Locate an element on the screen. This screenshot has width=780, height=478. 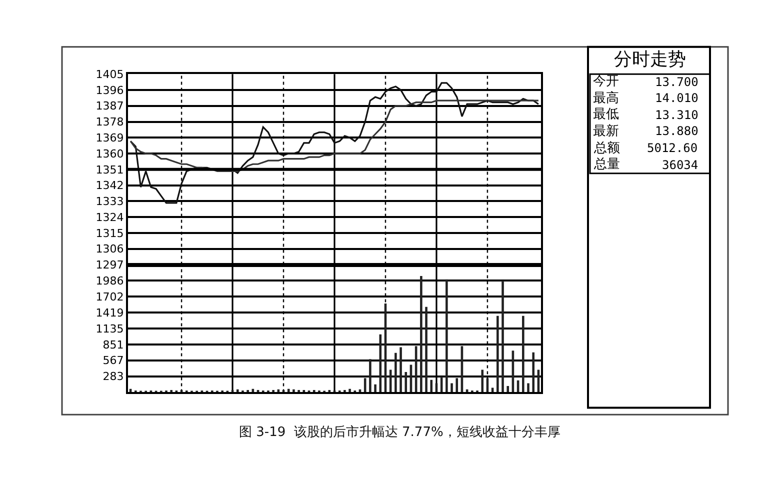
y-tick-label: 1351 is located at coordinates (110, 169).